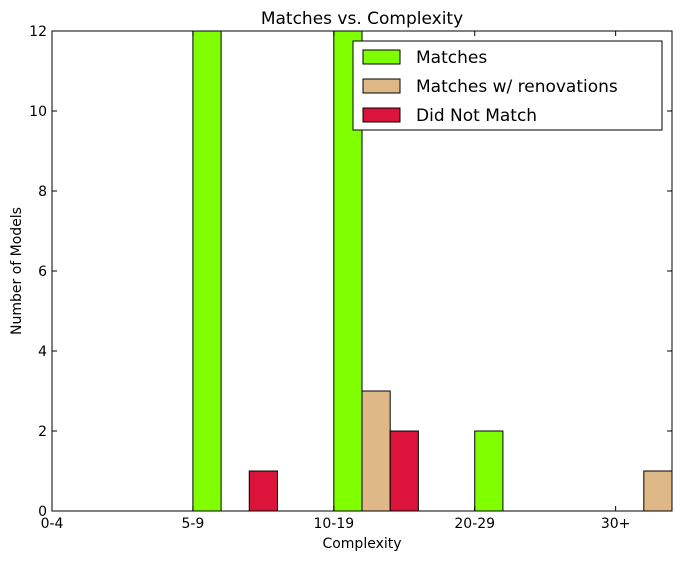  Describe the element at coordinates (38, 32) in the screenshot. I see `y-tick-label: 12` at that location.